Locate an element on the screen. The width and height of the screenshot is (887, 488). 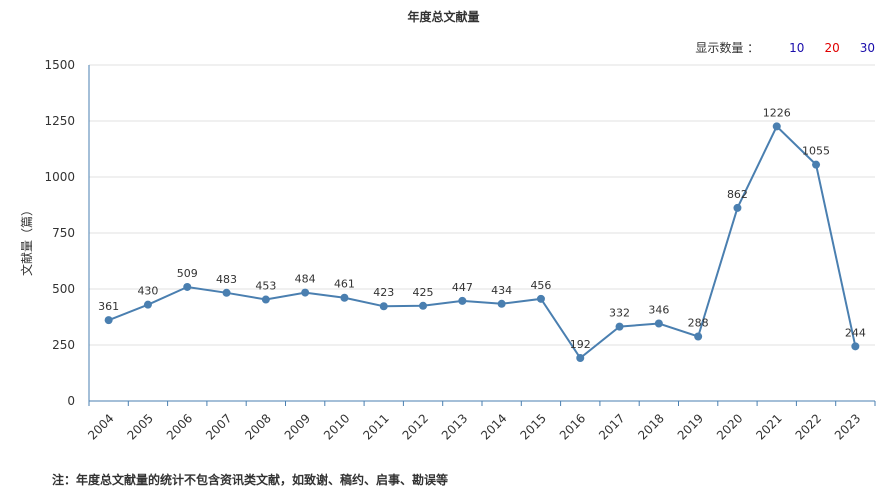
y-tick-label: 1250 is located at coordinates (59, 121).